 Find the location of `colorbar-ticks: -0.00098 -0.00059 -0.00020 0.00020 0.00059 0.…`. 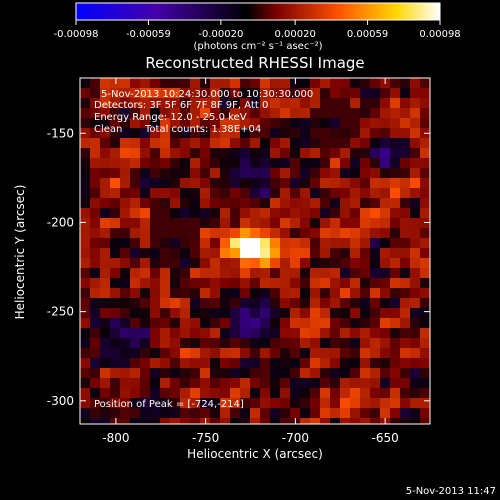

colorbar-ticks: -0.00098 -0.00059 -0.00020 0.00020 0.00059 0.… is located at coordinates (257, 30).